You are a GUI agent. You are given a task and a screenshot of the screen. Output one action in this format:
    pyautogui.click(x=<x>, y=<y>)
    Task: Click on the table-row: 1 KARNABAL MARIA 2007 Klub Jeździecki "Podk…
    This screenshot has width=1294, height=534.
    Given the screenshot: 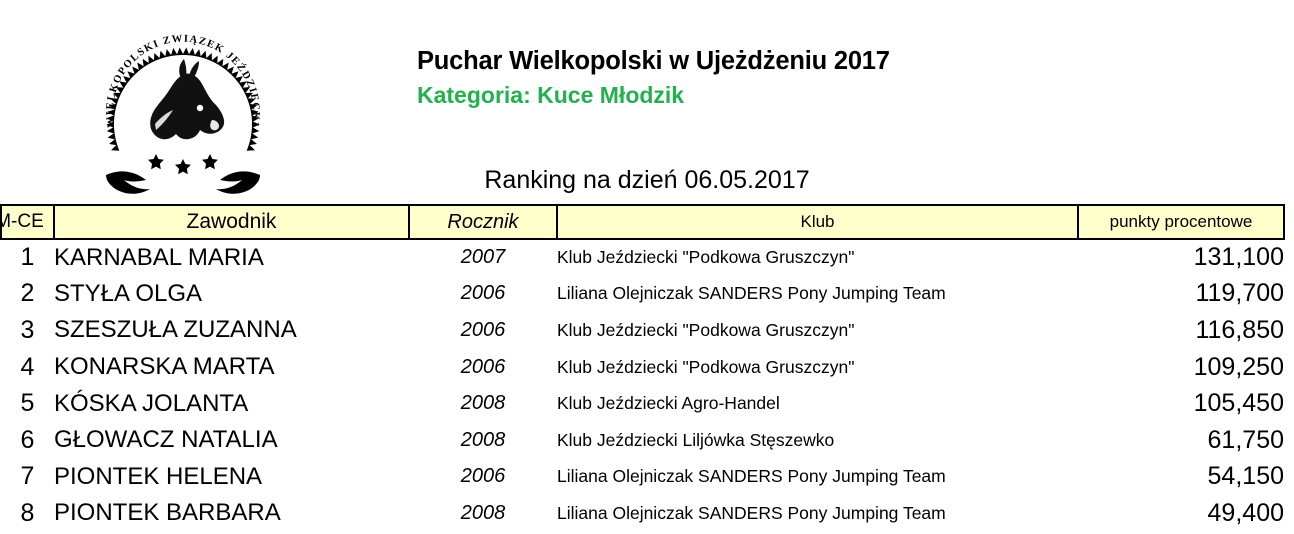 What is the action you would take?
    pyautogui.click(x=642, y=257)
    